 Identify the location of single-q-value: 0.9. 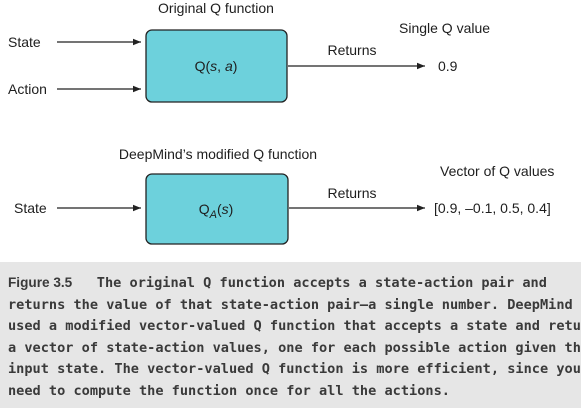
(448, 66).